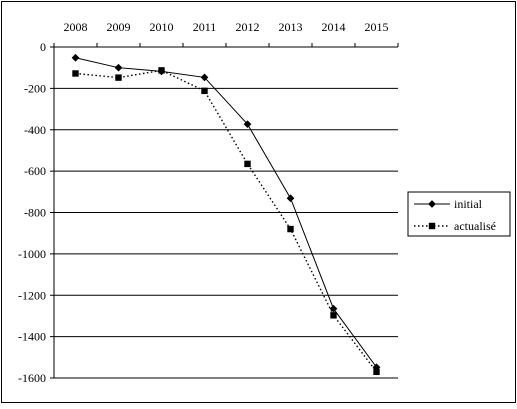 The width and height of the screenshot is (517, 409). I want to click on x-tick-label: 2014, so click(334, 27).